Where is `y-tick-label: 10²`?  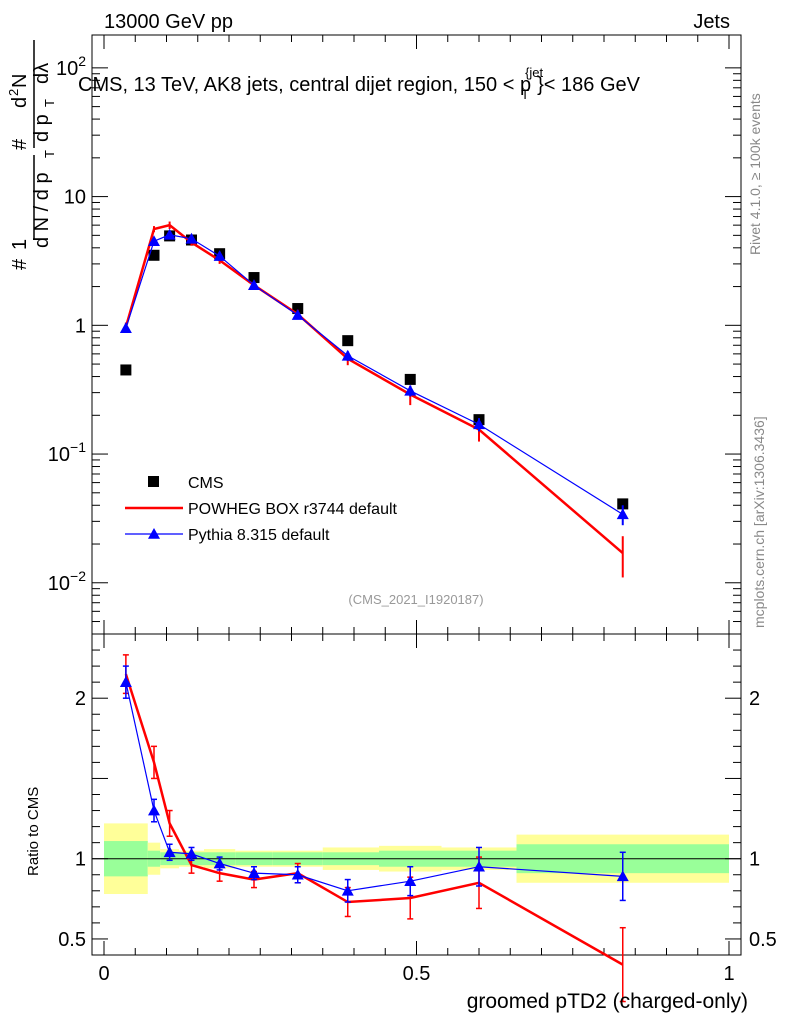
y-tick-label: 10² is located at coordinates (71, 66).